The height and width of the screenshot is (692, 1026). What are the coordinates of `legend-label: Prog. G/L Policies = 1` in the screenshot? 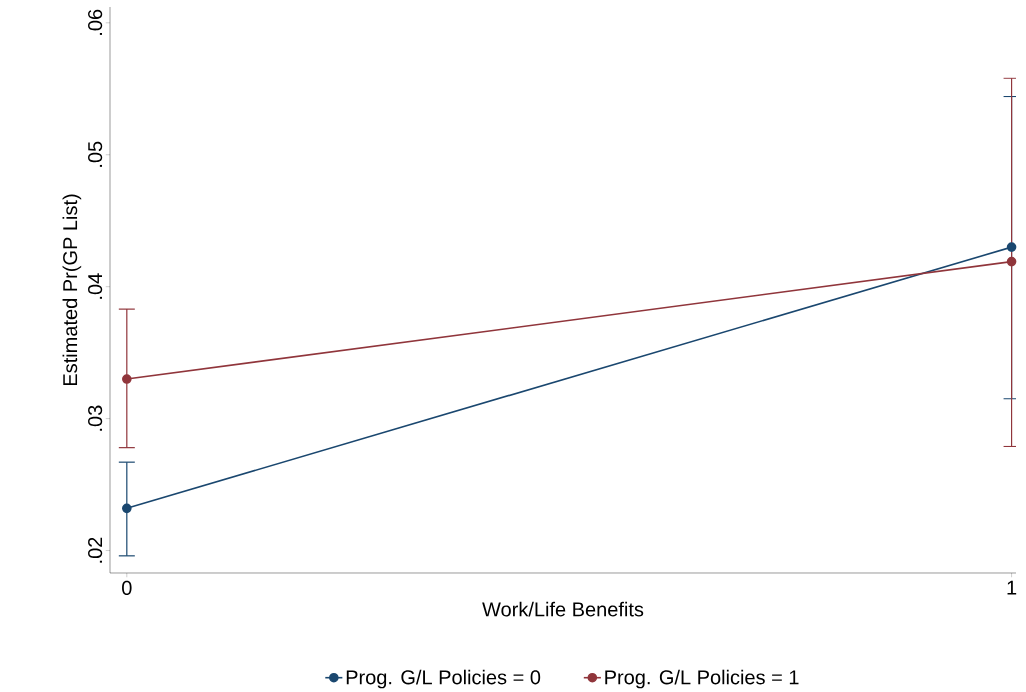 It's located at (702, 679).